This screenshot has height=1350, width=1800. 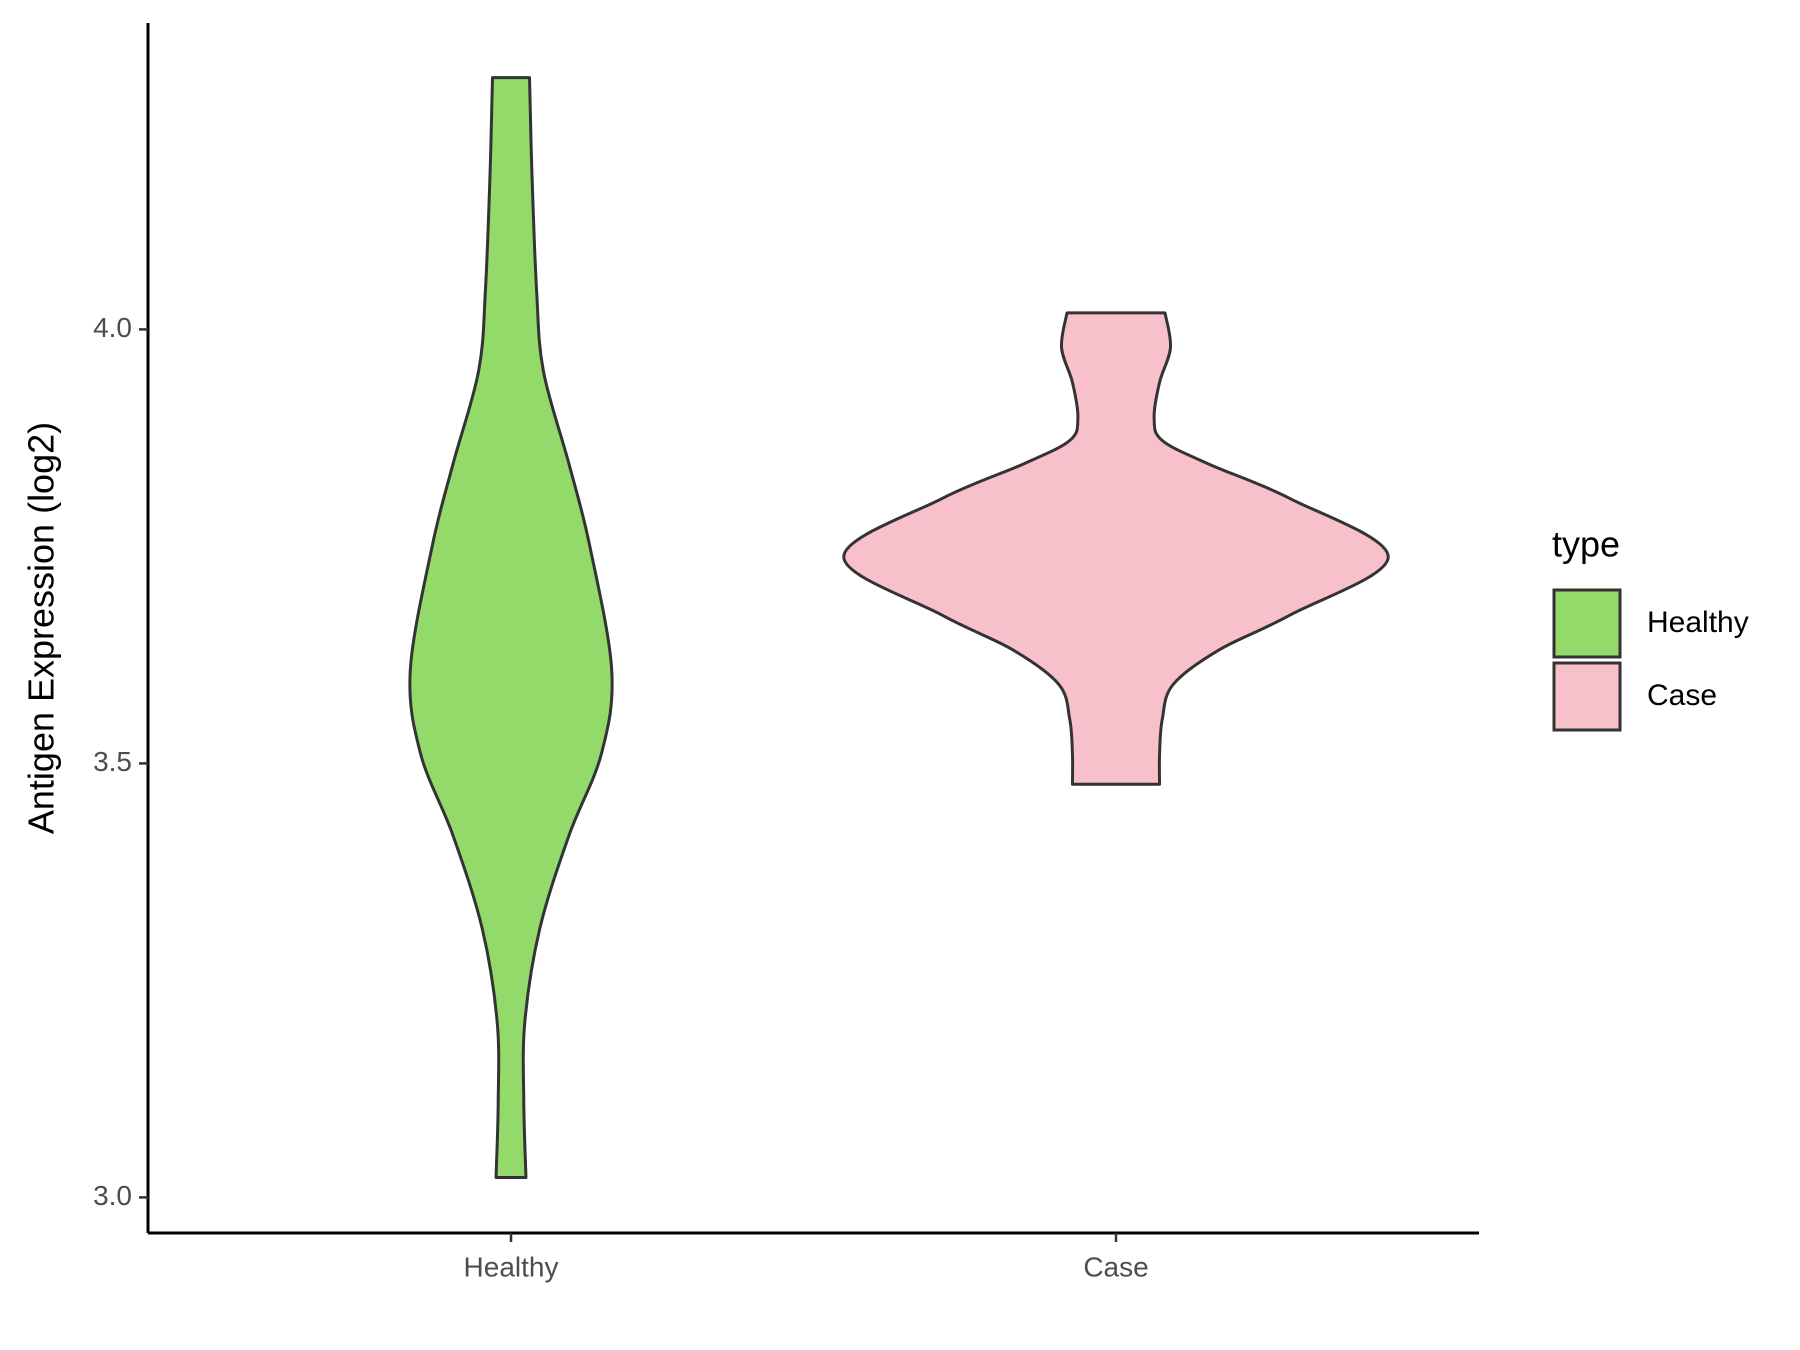 What do you see at coordinates (112, 761) in the screenshot?
I see `y-tick-label: 3.5` at bounding box center [112, 761].